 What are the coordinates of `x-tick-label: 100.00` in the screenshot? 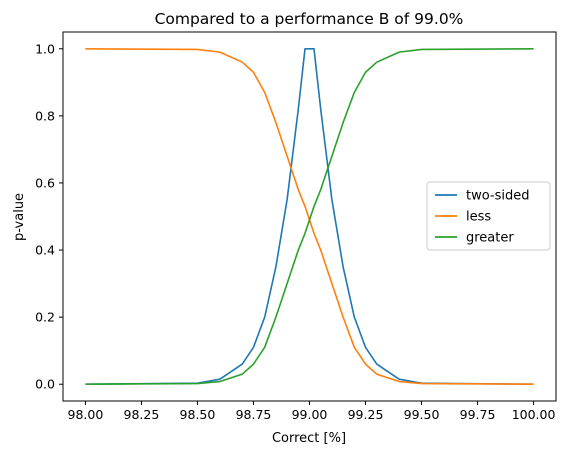 It's located at (534, 414).